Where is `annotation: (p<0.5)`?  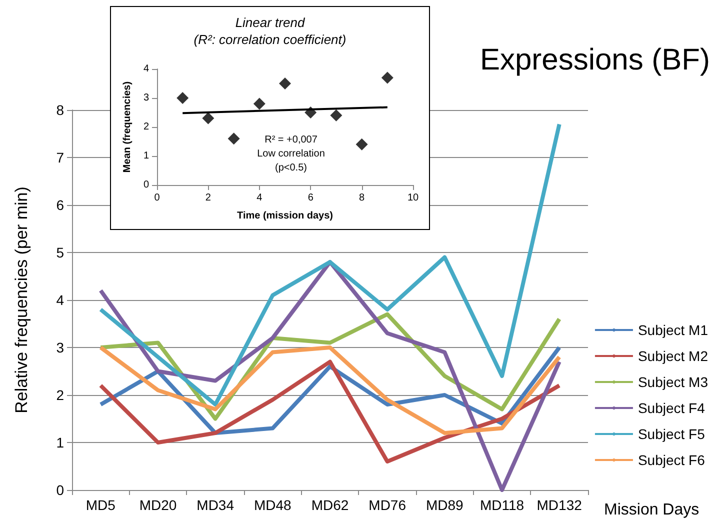
annotation: (p<0.5) is located at coordinates (291, 168).